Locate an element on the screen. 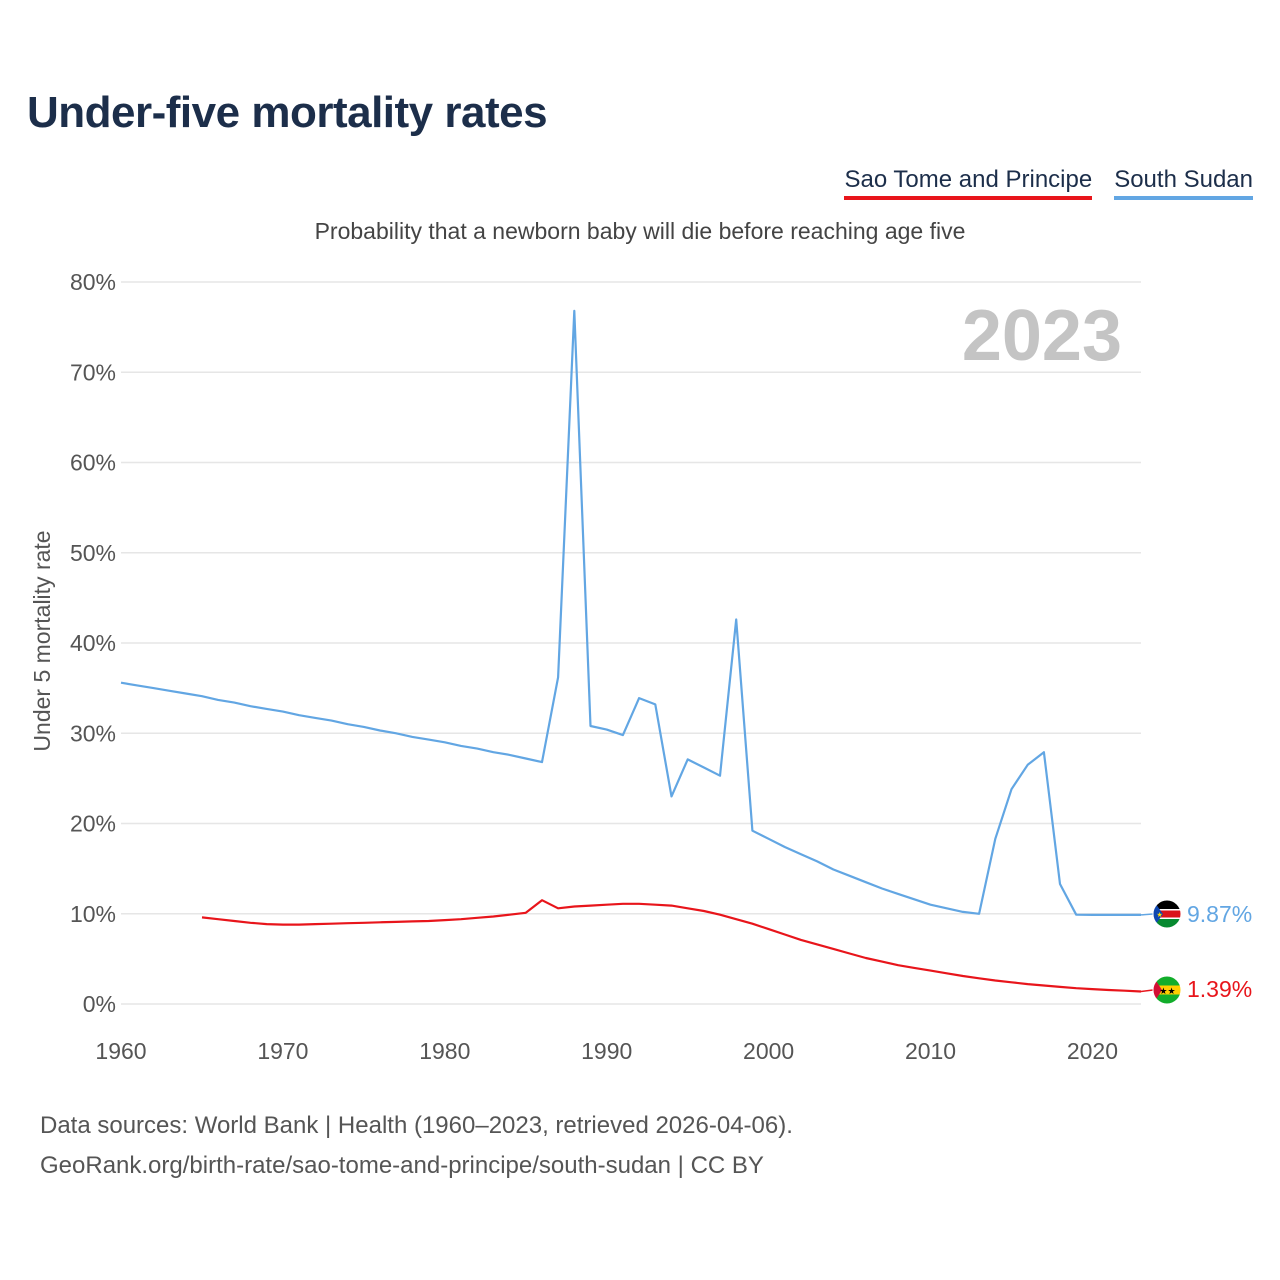 This screenshot has width=1280, height=1280. end-label-south-sudan: 9.87% is located at coordinates (1219, 914).